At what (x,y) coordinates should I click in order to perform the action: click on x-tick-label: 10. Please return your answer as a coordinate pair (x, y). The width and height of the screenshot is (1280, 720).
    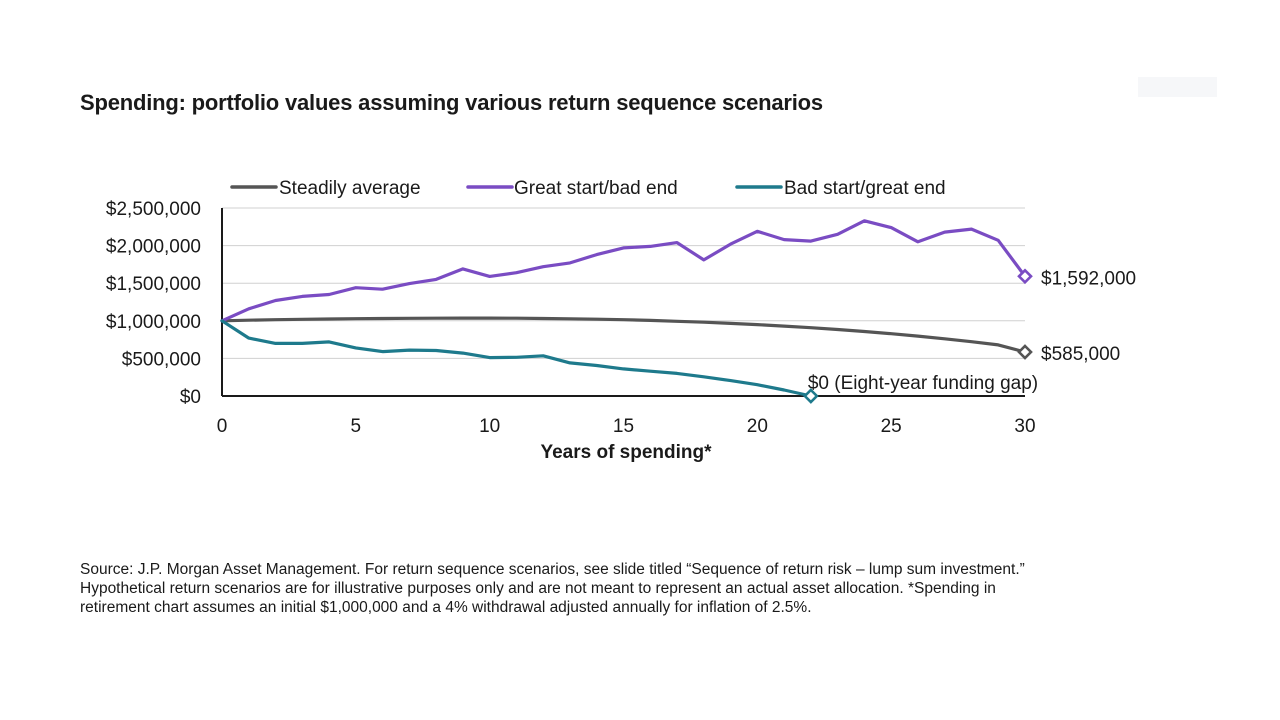
    Looking at the image, I should click on (489, 426).